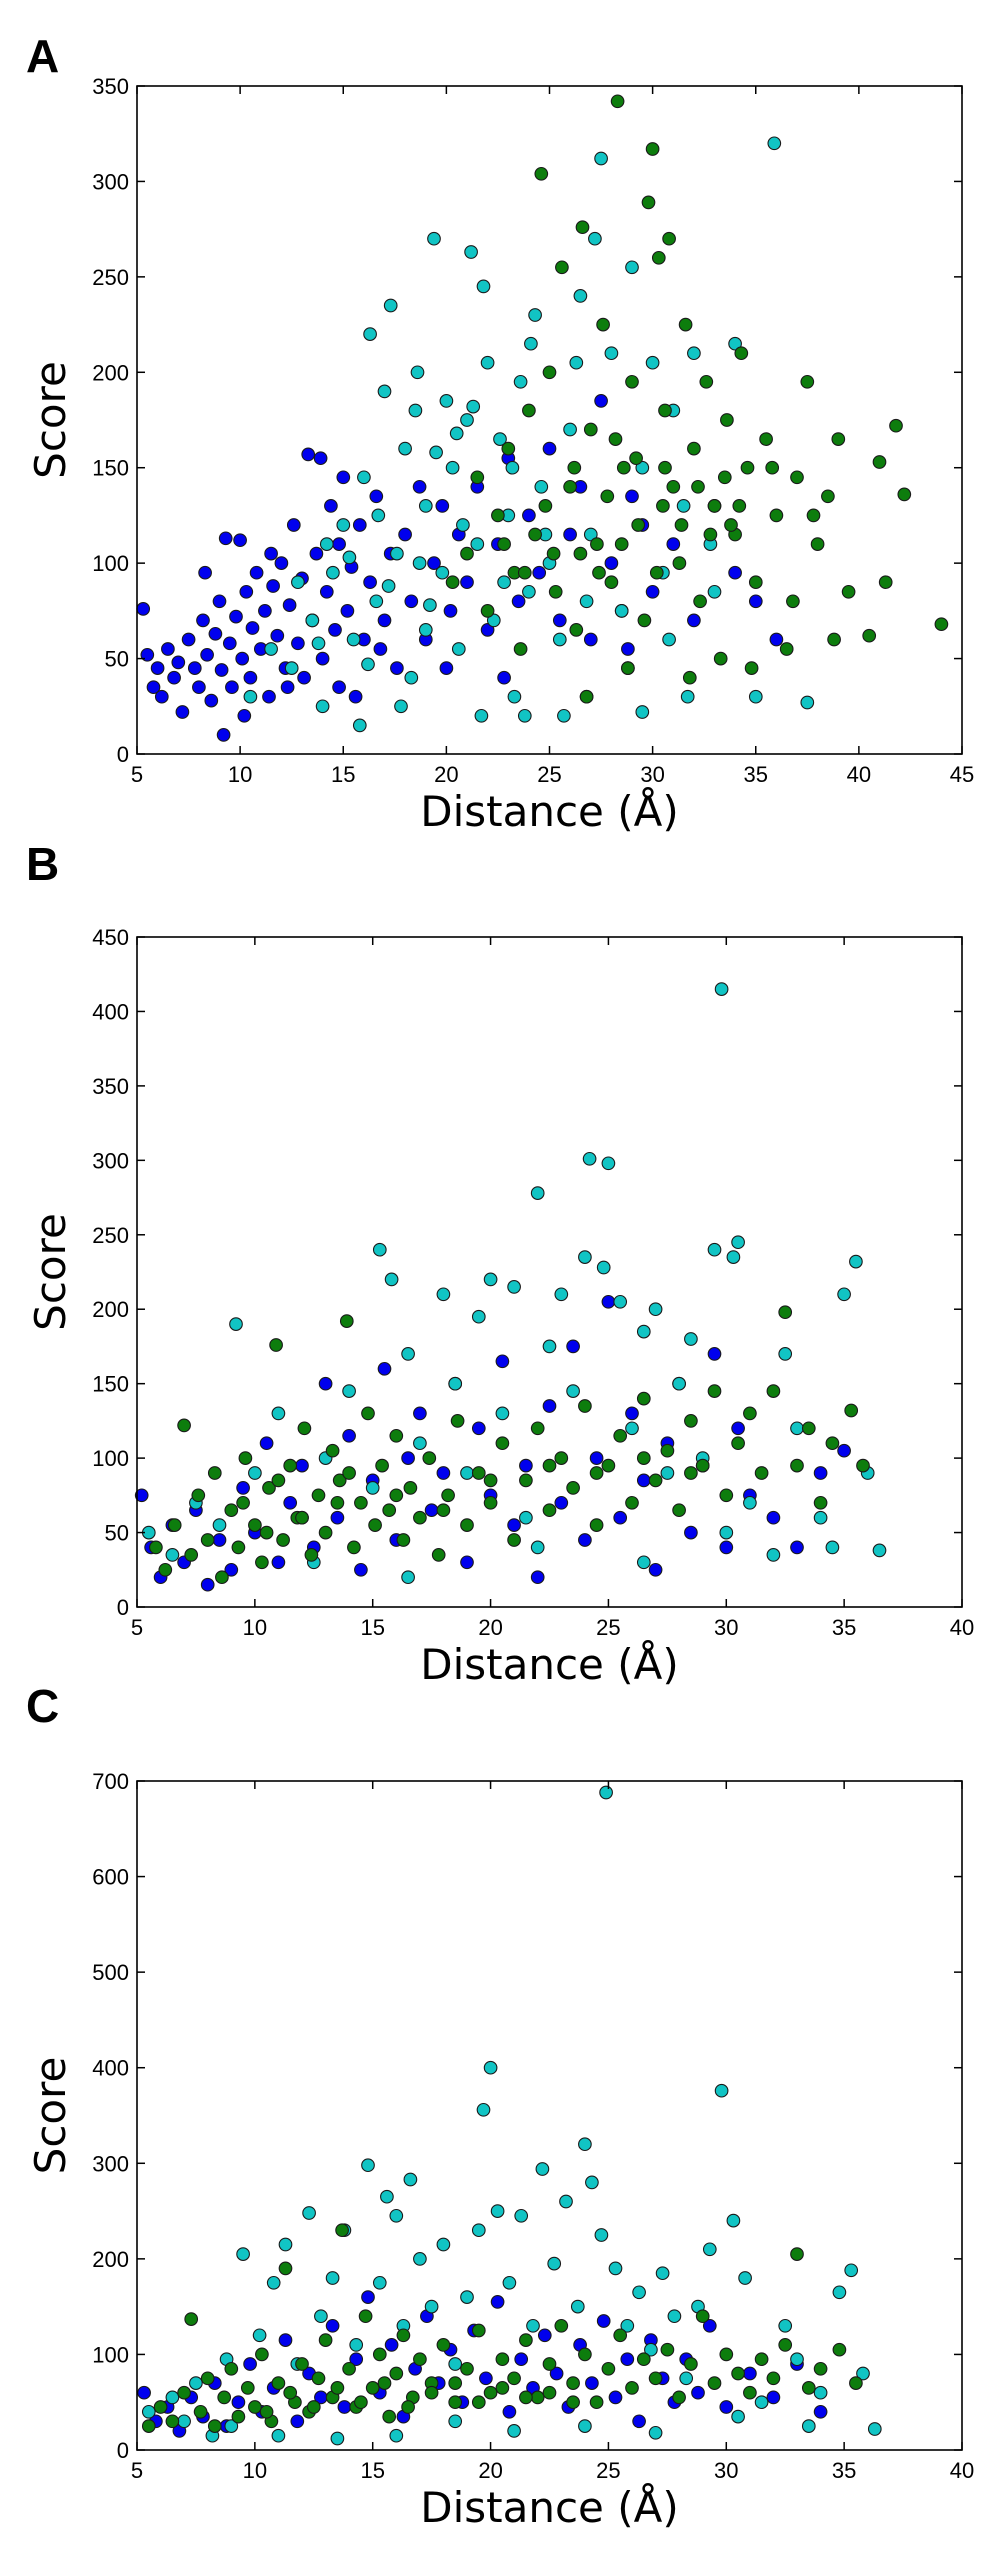 The width and height of the screenshot is (1000, 2553). What do you see at coordinates (608, 2470) in the screenshot?
I see `x-tick-label: 25` at bounding box center [608, 2470].